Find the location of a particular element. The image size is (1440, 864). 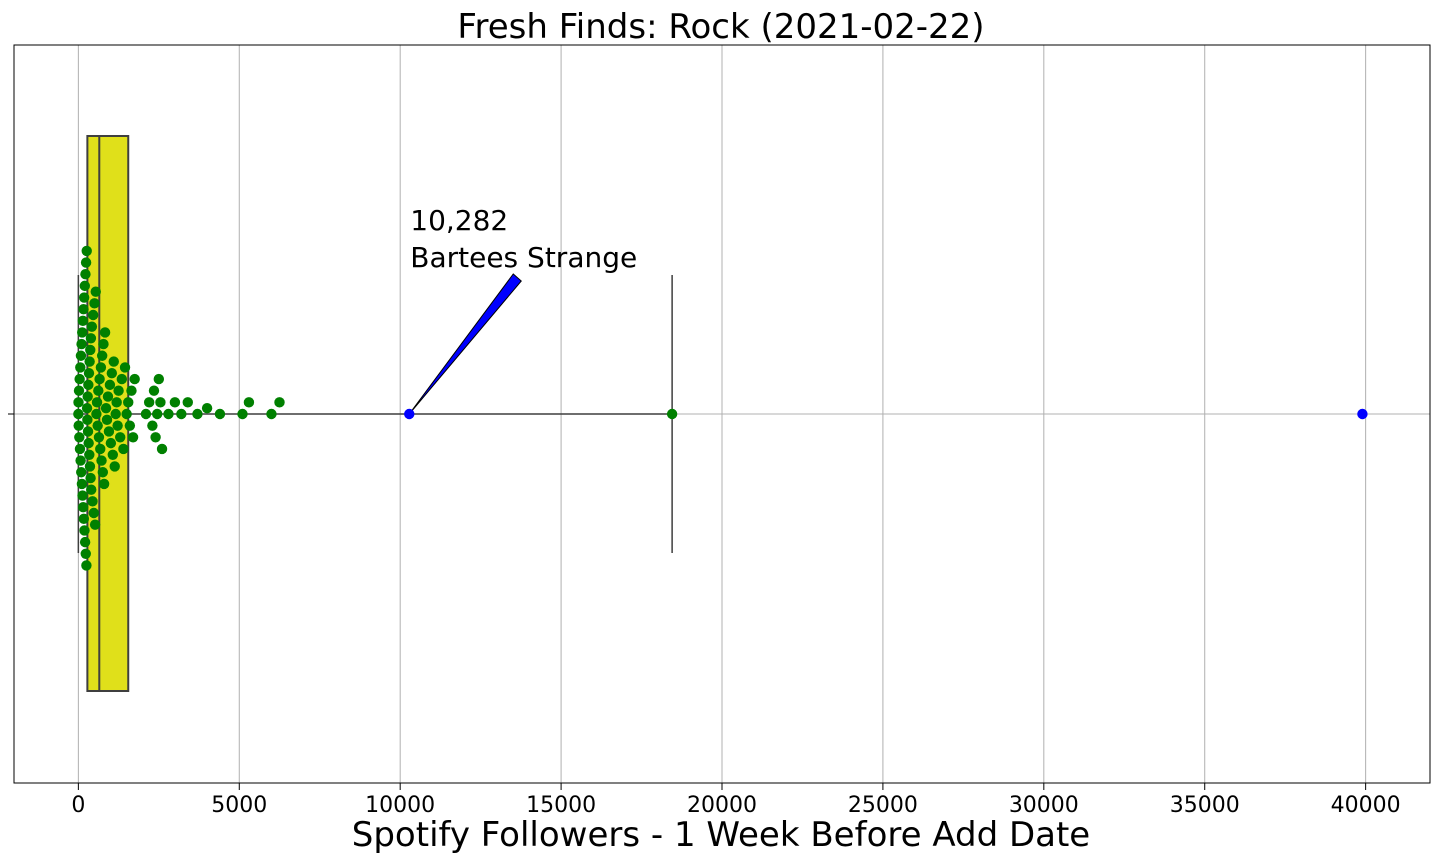

x-tick-label: 35000 is located at coordinates (1205, 805).